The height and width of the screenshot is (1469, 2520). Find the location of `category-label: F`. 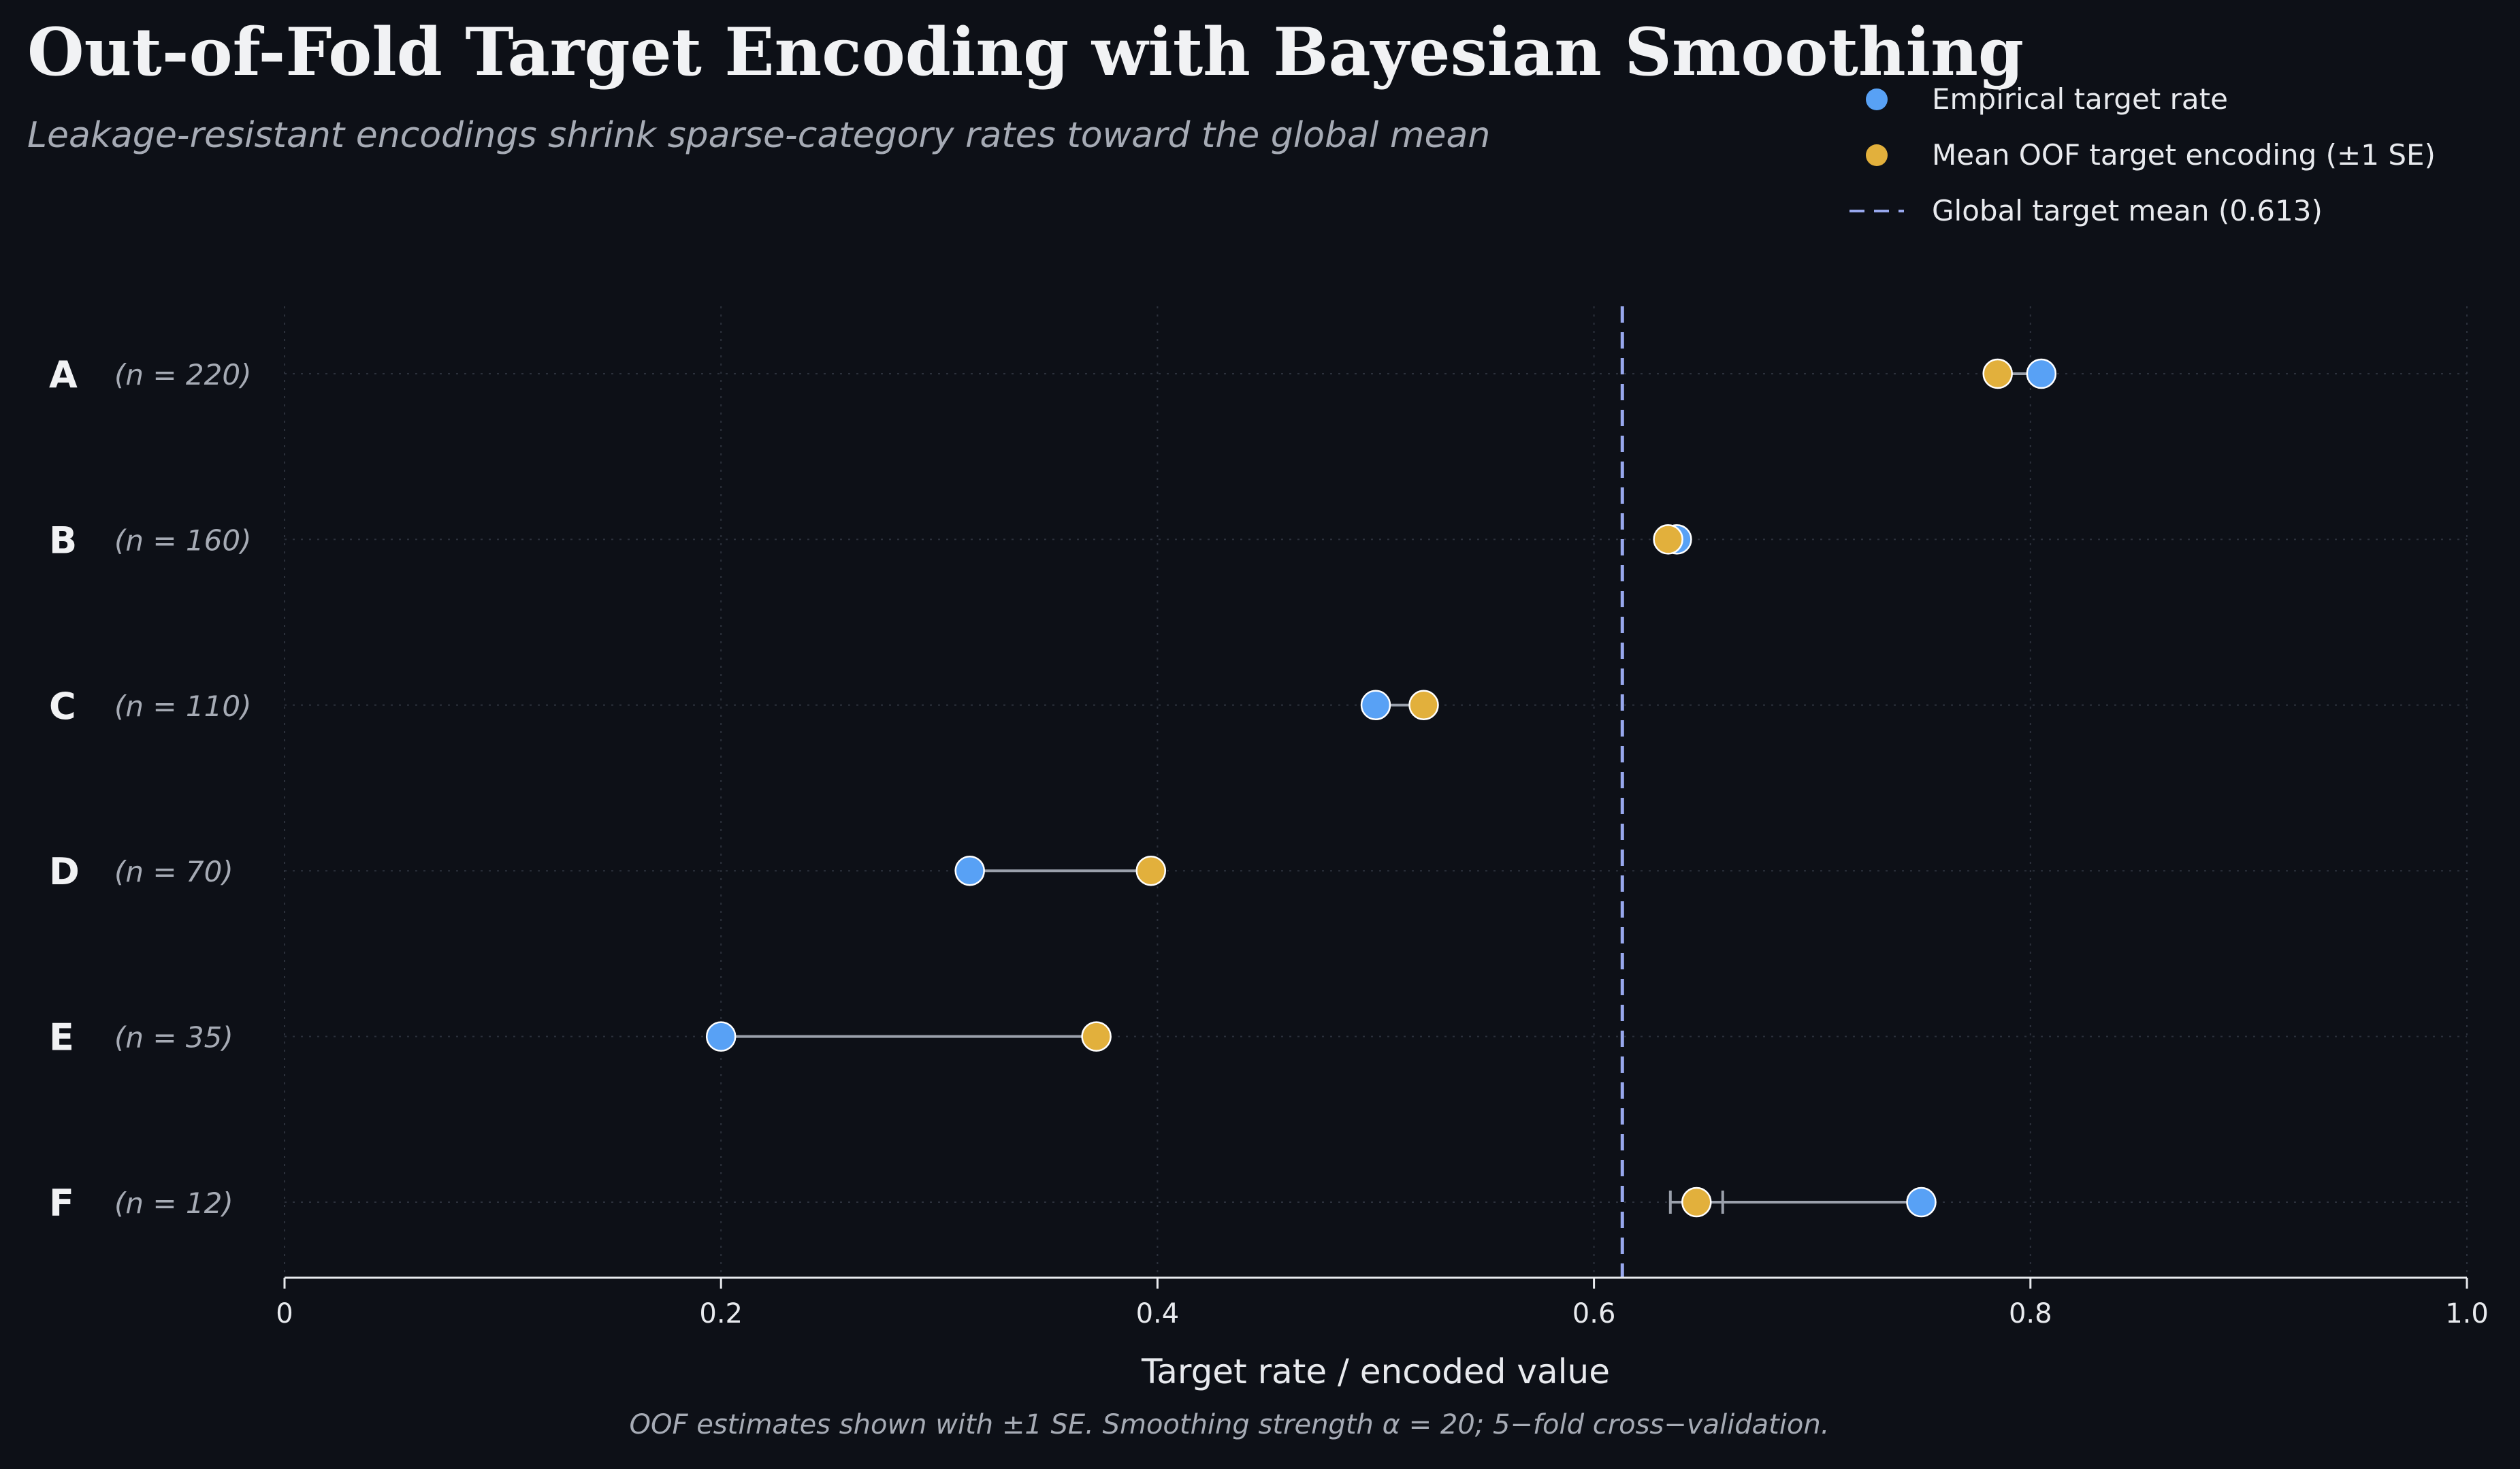

category-label: F is located at coordinates (62, 1203).